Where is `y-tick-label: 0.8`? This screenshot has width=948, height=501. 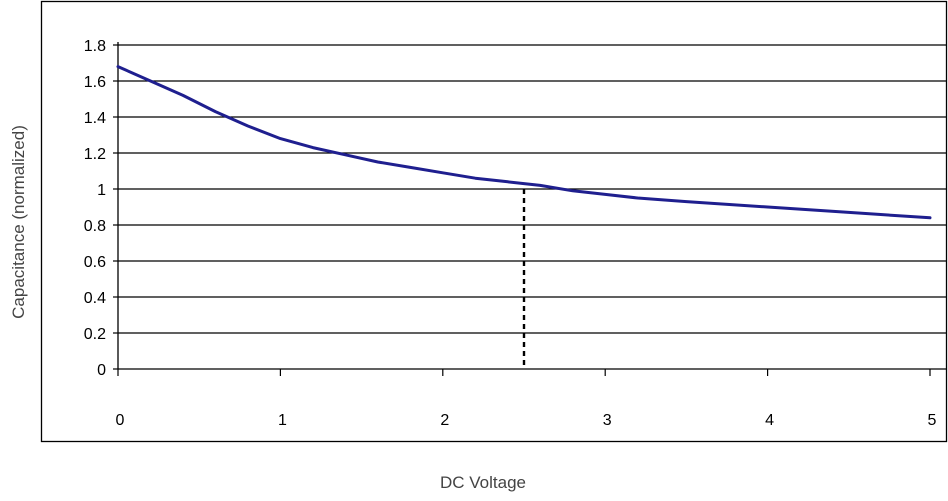
y-tick-label: 0.8 is located at coordinates (95, 226).